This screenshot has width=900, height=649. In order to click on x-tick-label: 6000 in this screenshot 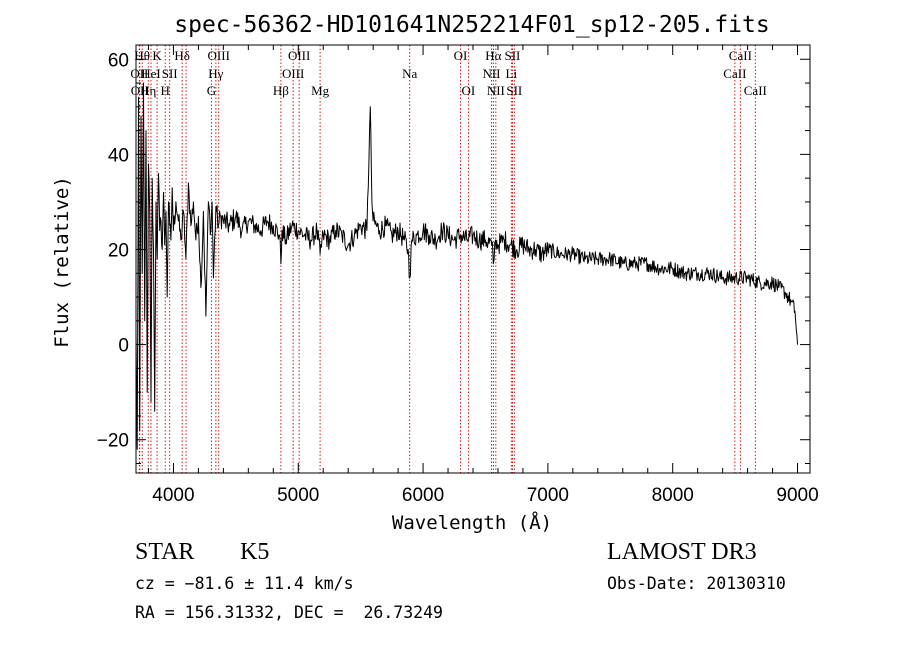, I will do `click(423, 495)`.